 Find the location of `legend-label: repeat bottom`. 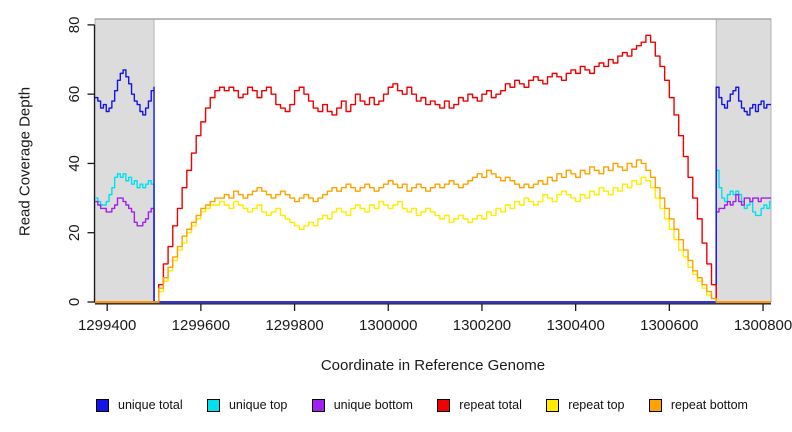

legend-label: repeat bottom is located at coordinates (709, 405).